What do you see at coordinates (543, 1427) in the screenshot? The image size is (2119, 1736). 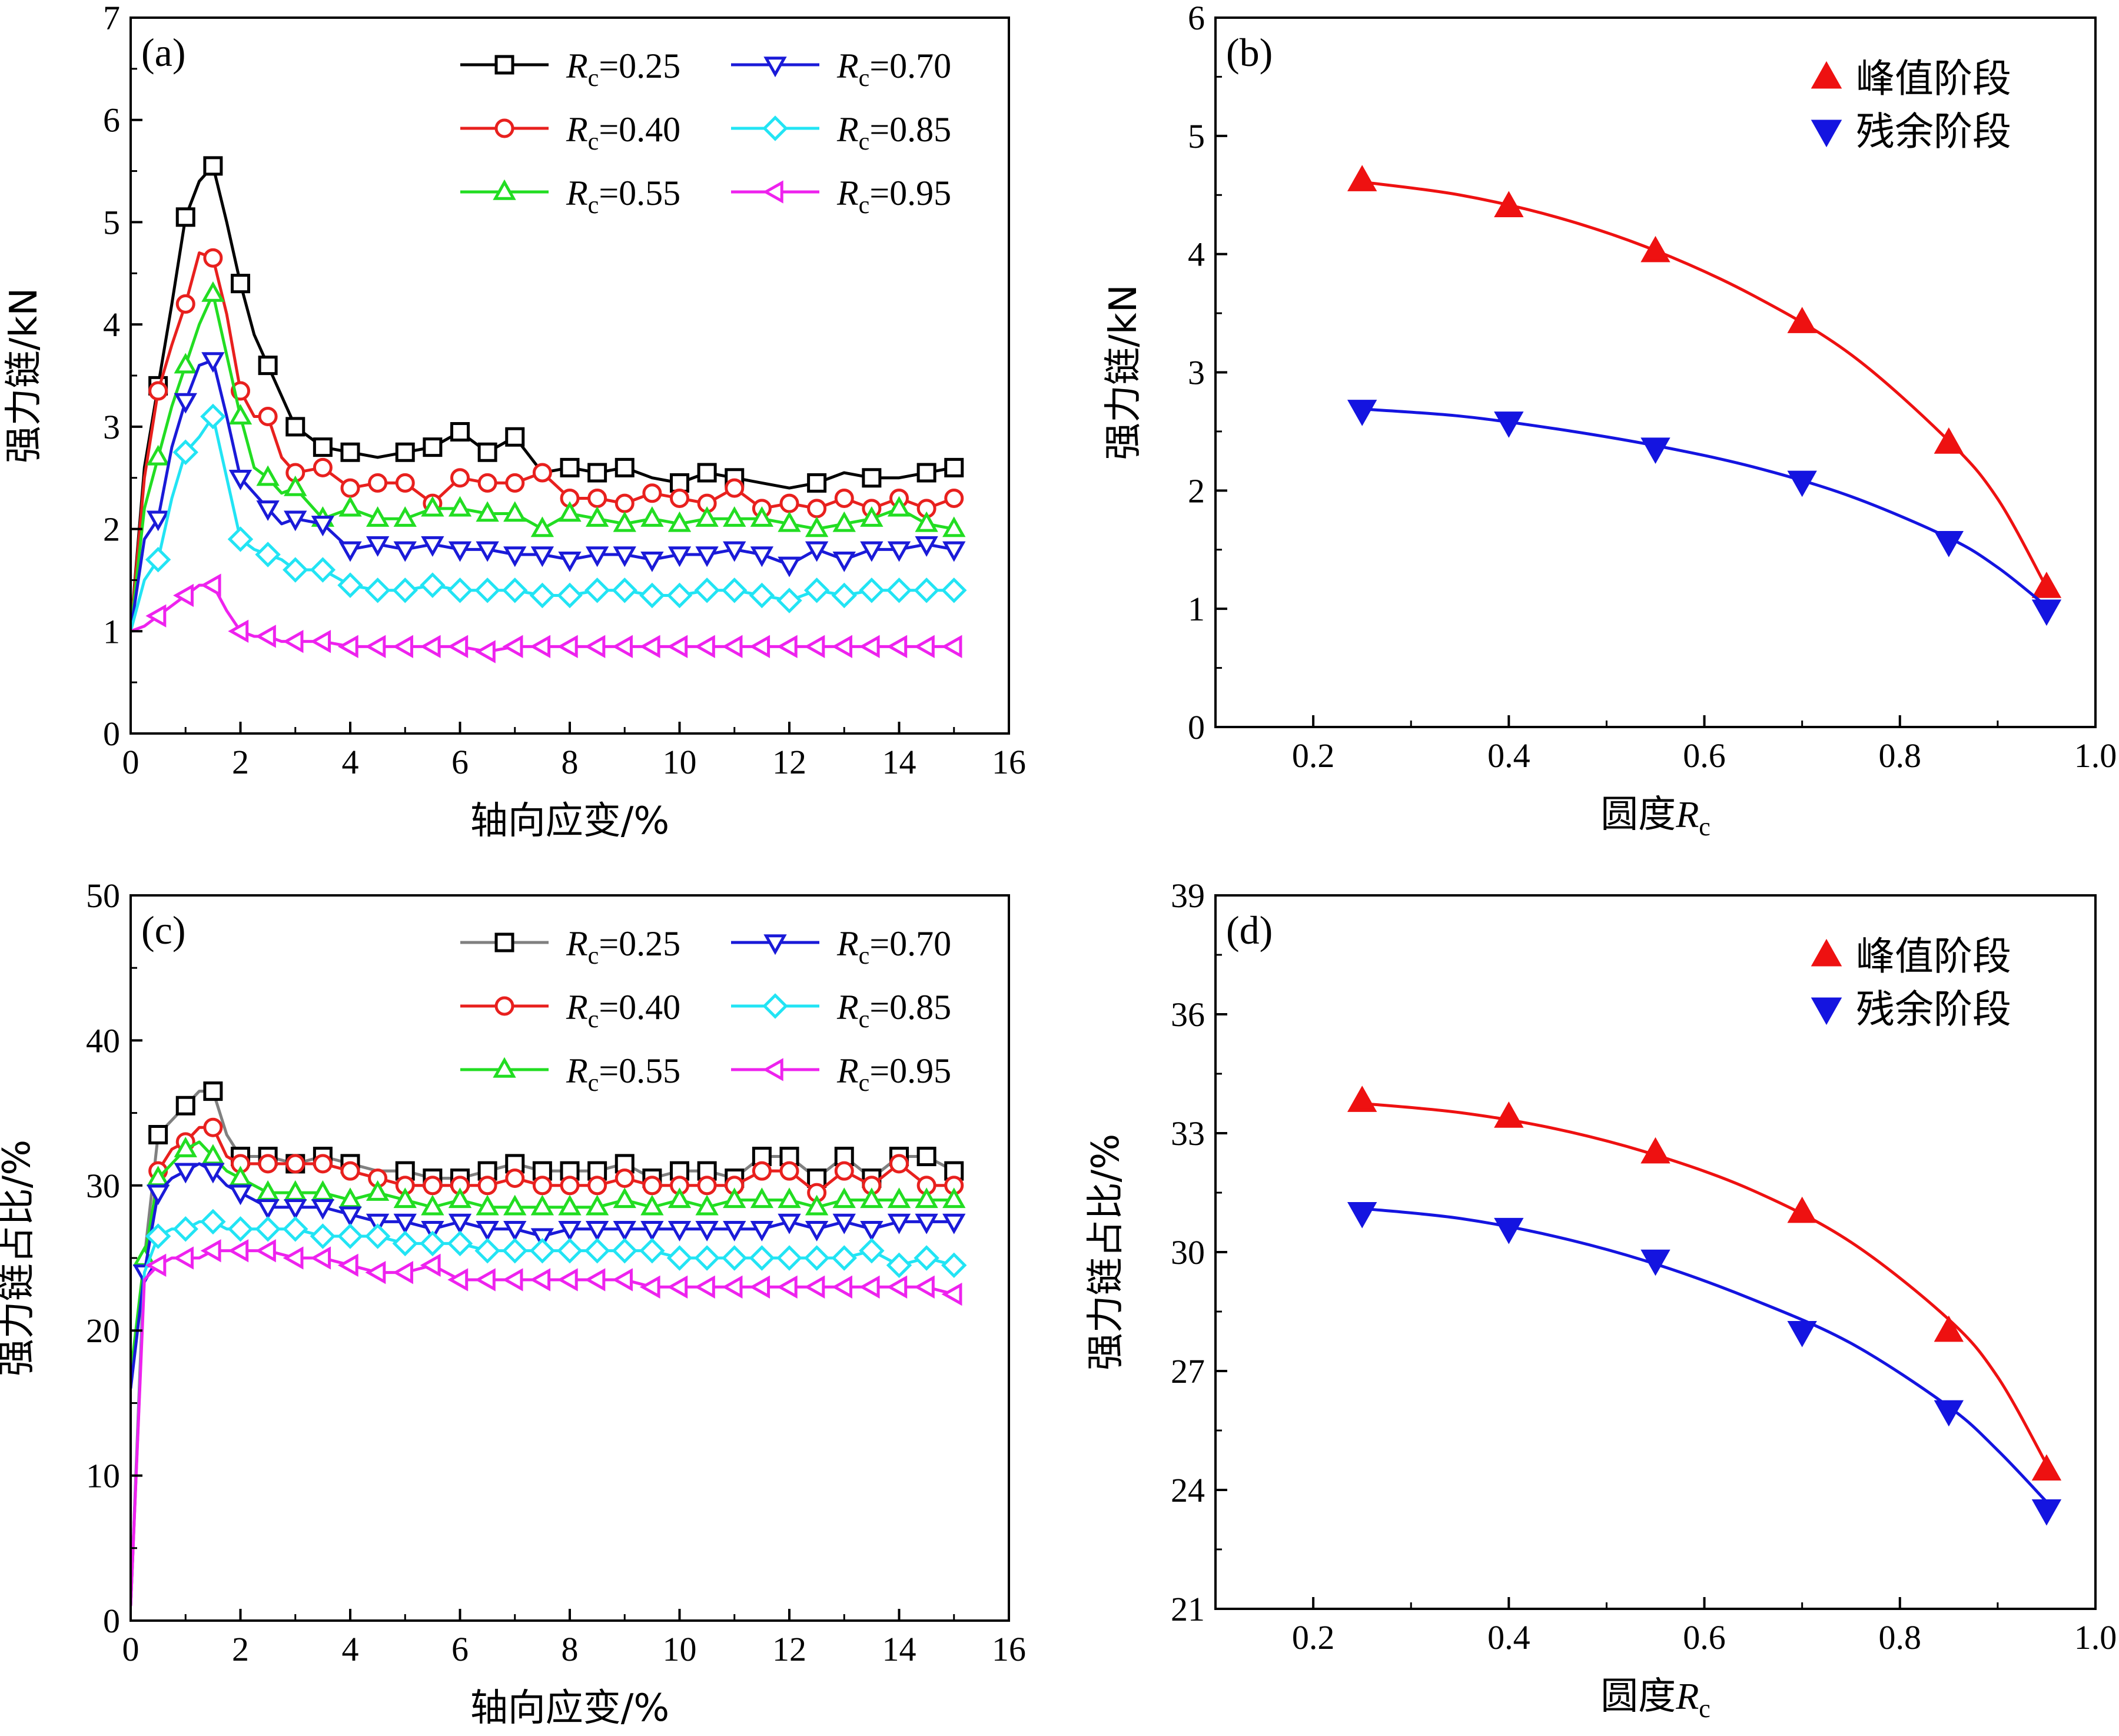 I see `series-line-c-0.95` at bounding box center [543, 1427].